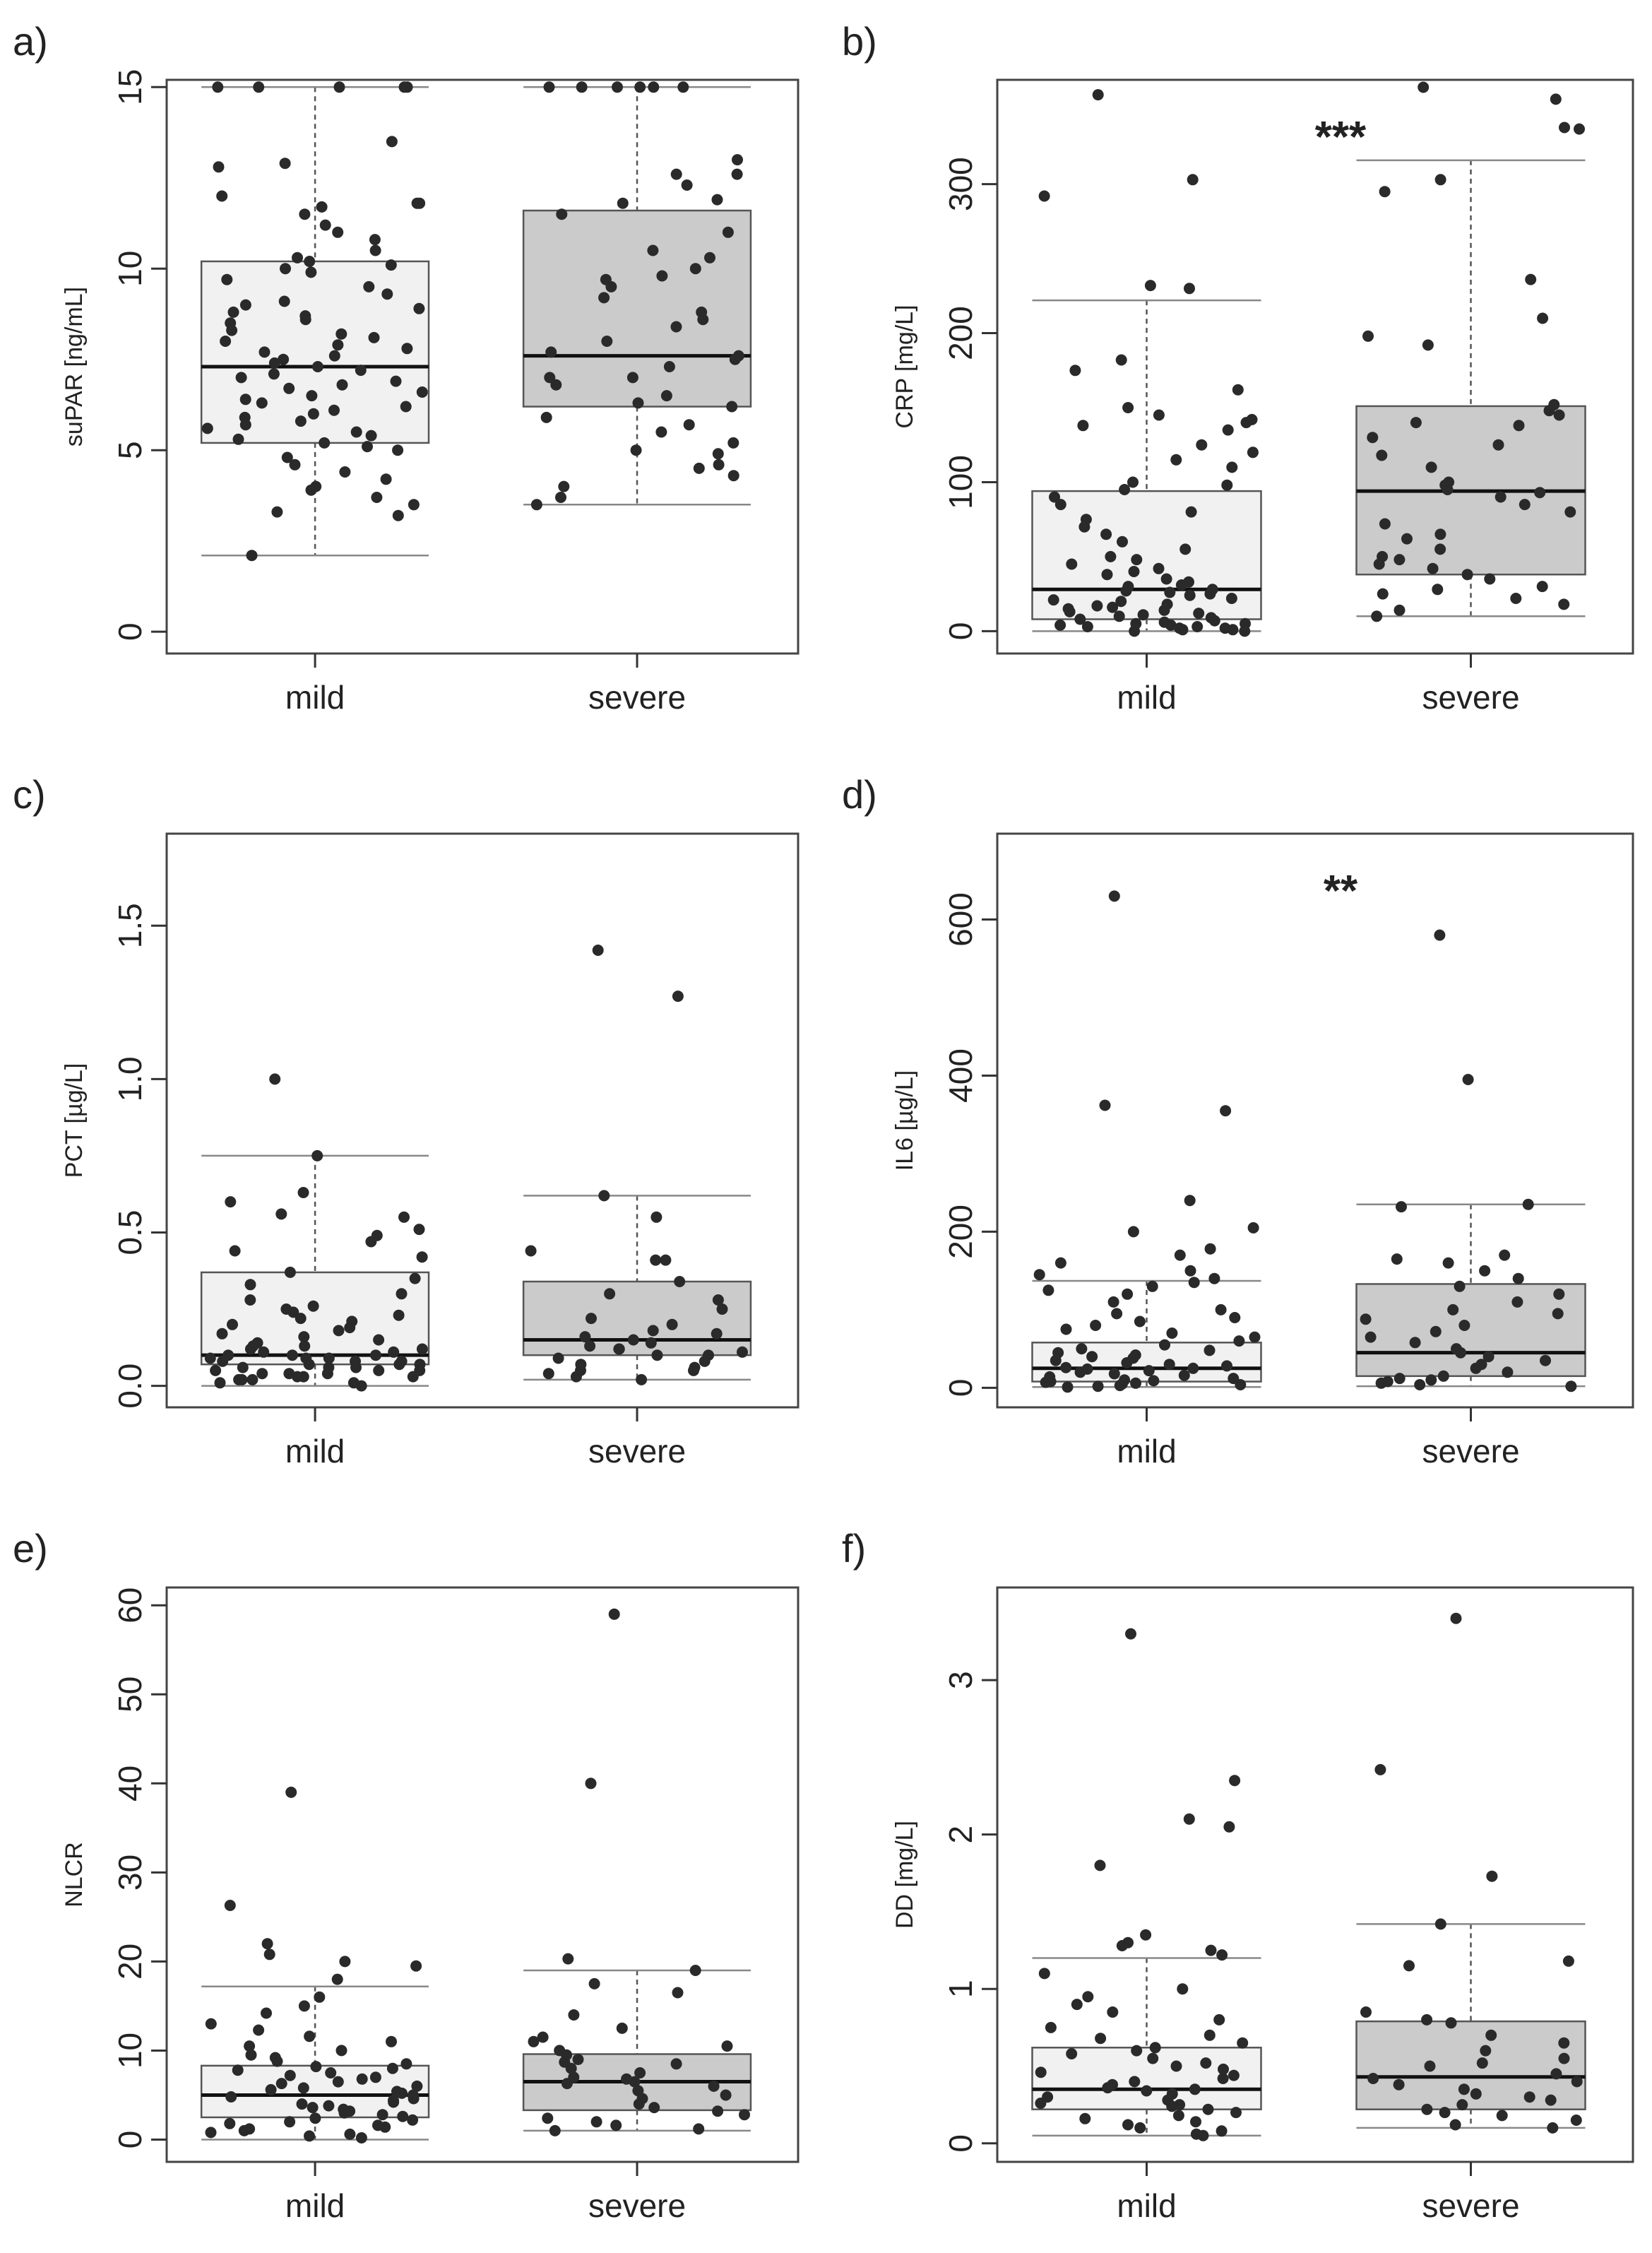  What do you see at coordinates (30, 41) in the screenshot?
I see `panel-label: a)` at bounding box center [30, 41].